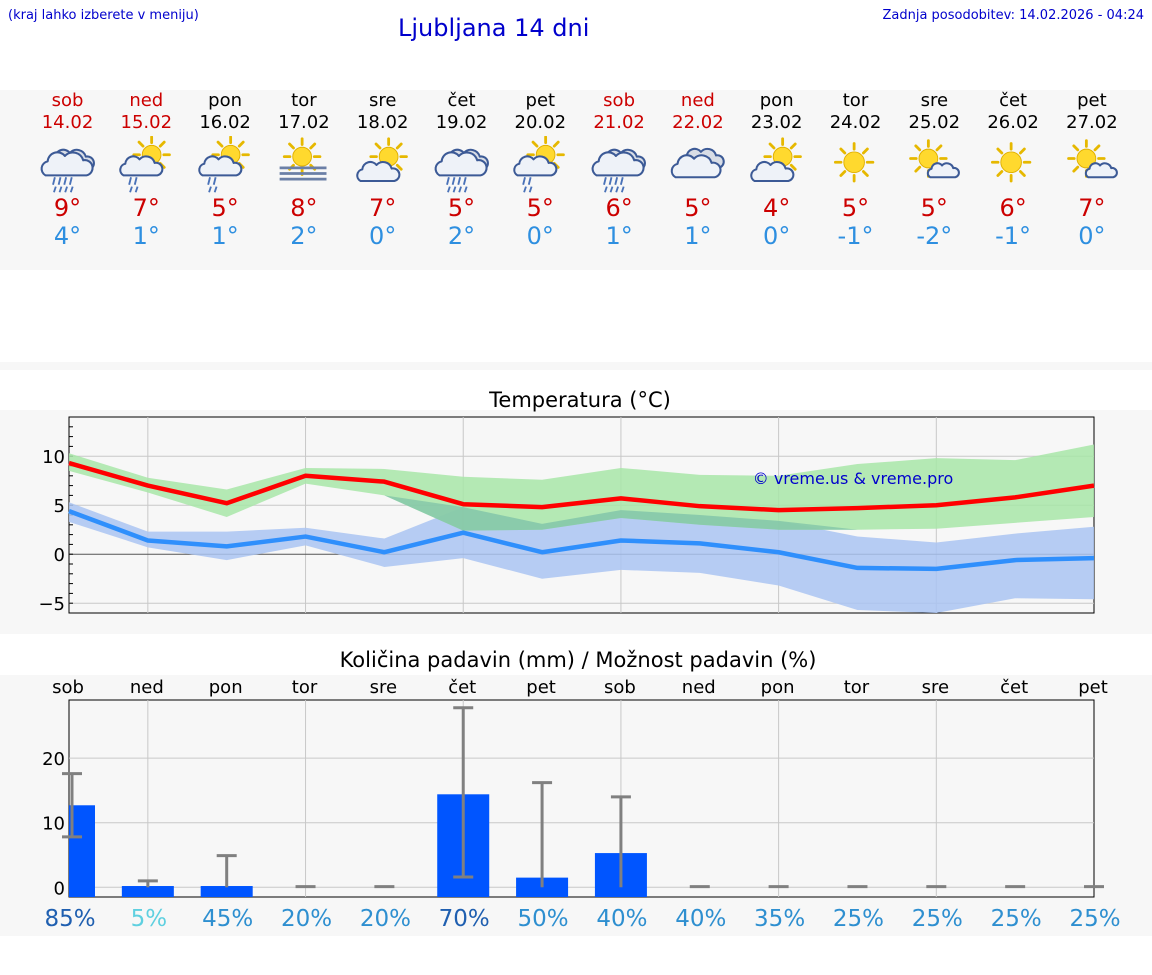  I want to click on overlap-band, so click(581, 500).